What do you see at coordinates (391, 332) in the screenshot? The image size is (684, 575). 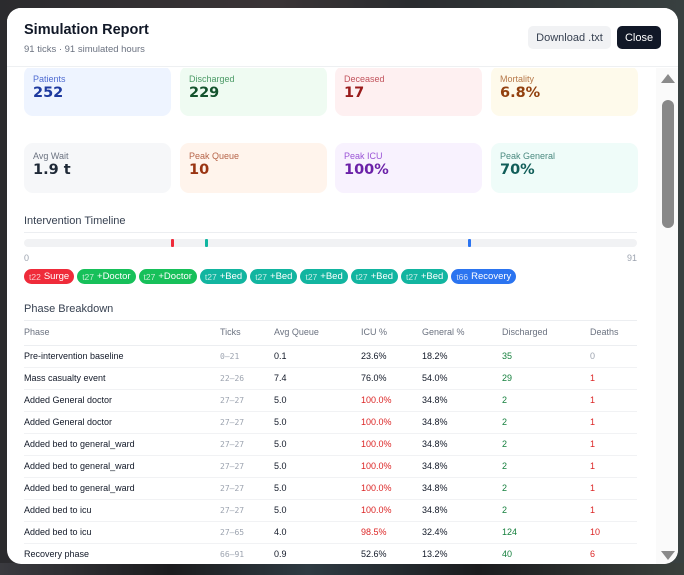 I see `column-header-icu: ICU %` at bounding box center [391, 332].